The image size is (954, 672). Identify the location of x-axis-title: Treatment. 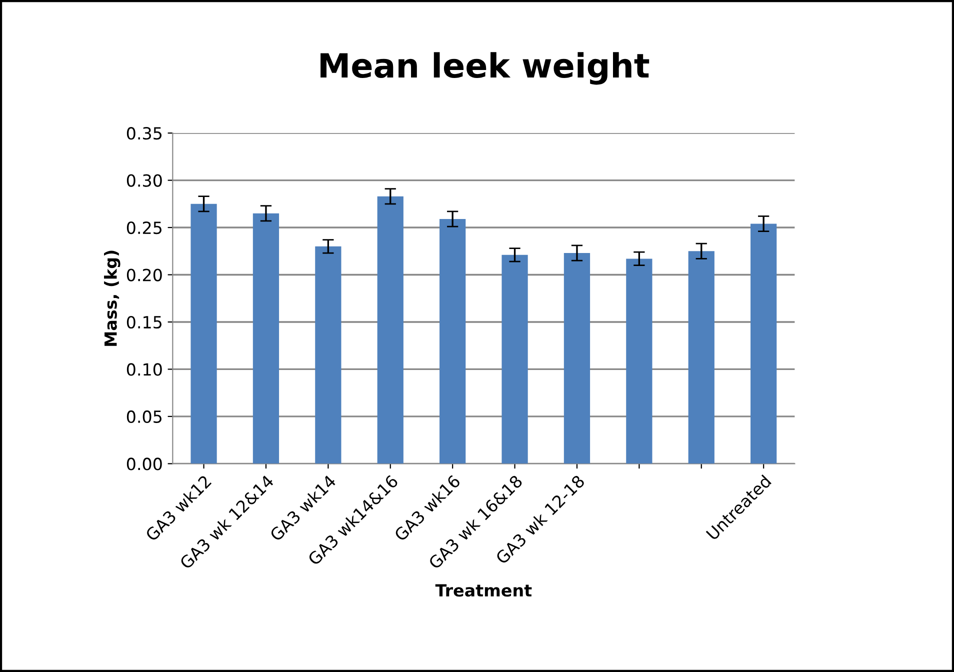
(483, 590).